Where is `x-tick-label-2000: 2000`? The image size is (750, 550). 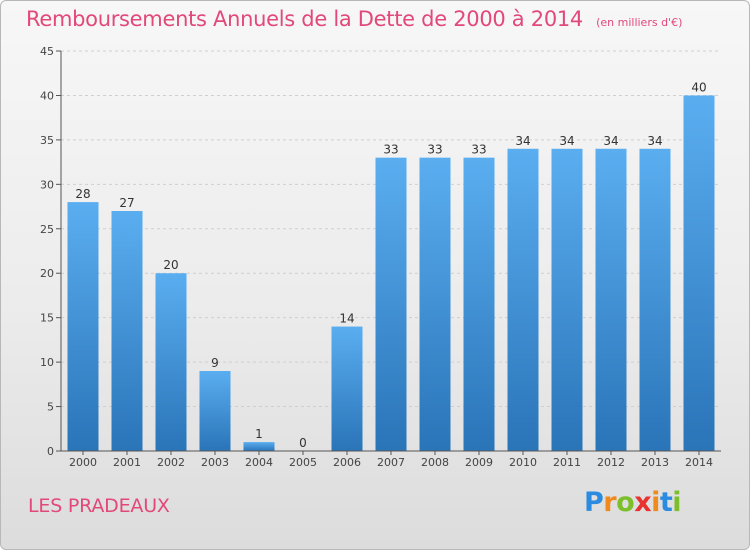 x-tick-label-2000: 2000 is located at coordinates (83, 462).